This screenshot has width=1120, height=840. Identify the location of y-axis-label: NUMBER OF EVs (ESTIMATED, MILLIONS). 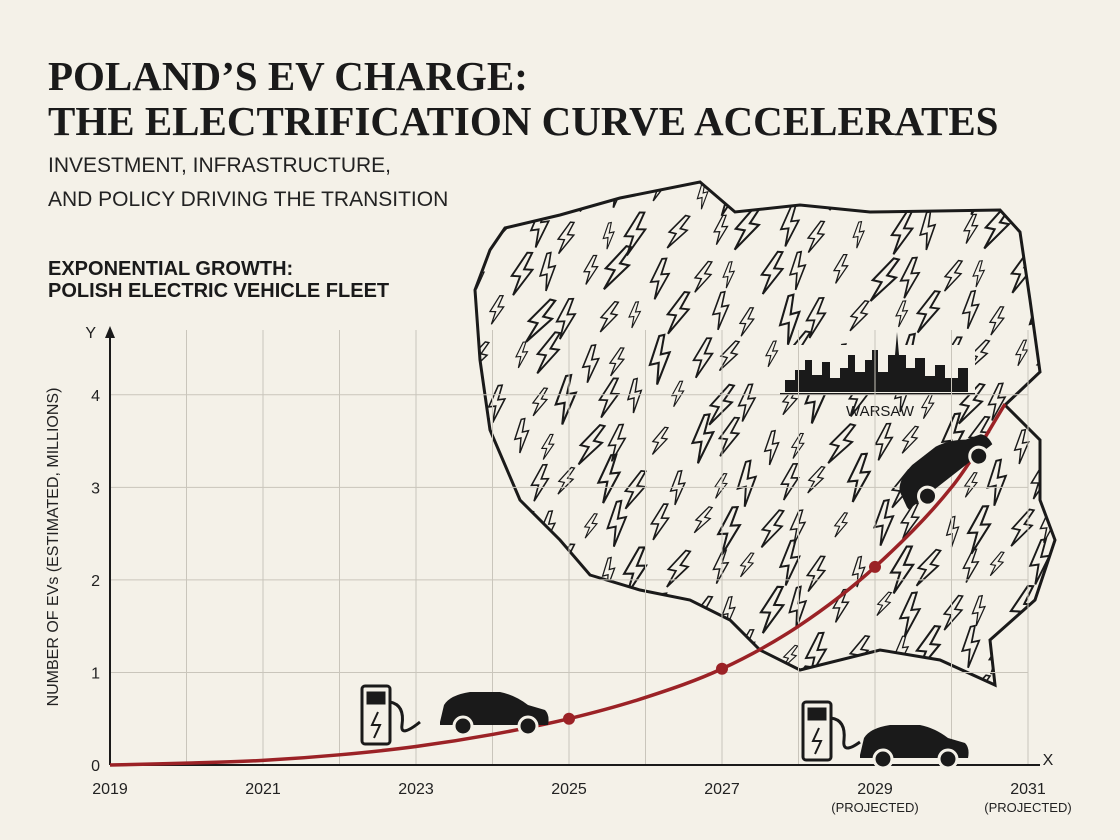
(53, 547).